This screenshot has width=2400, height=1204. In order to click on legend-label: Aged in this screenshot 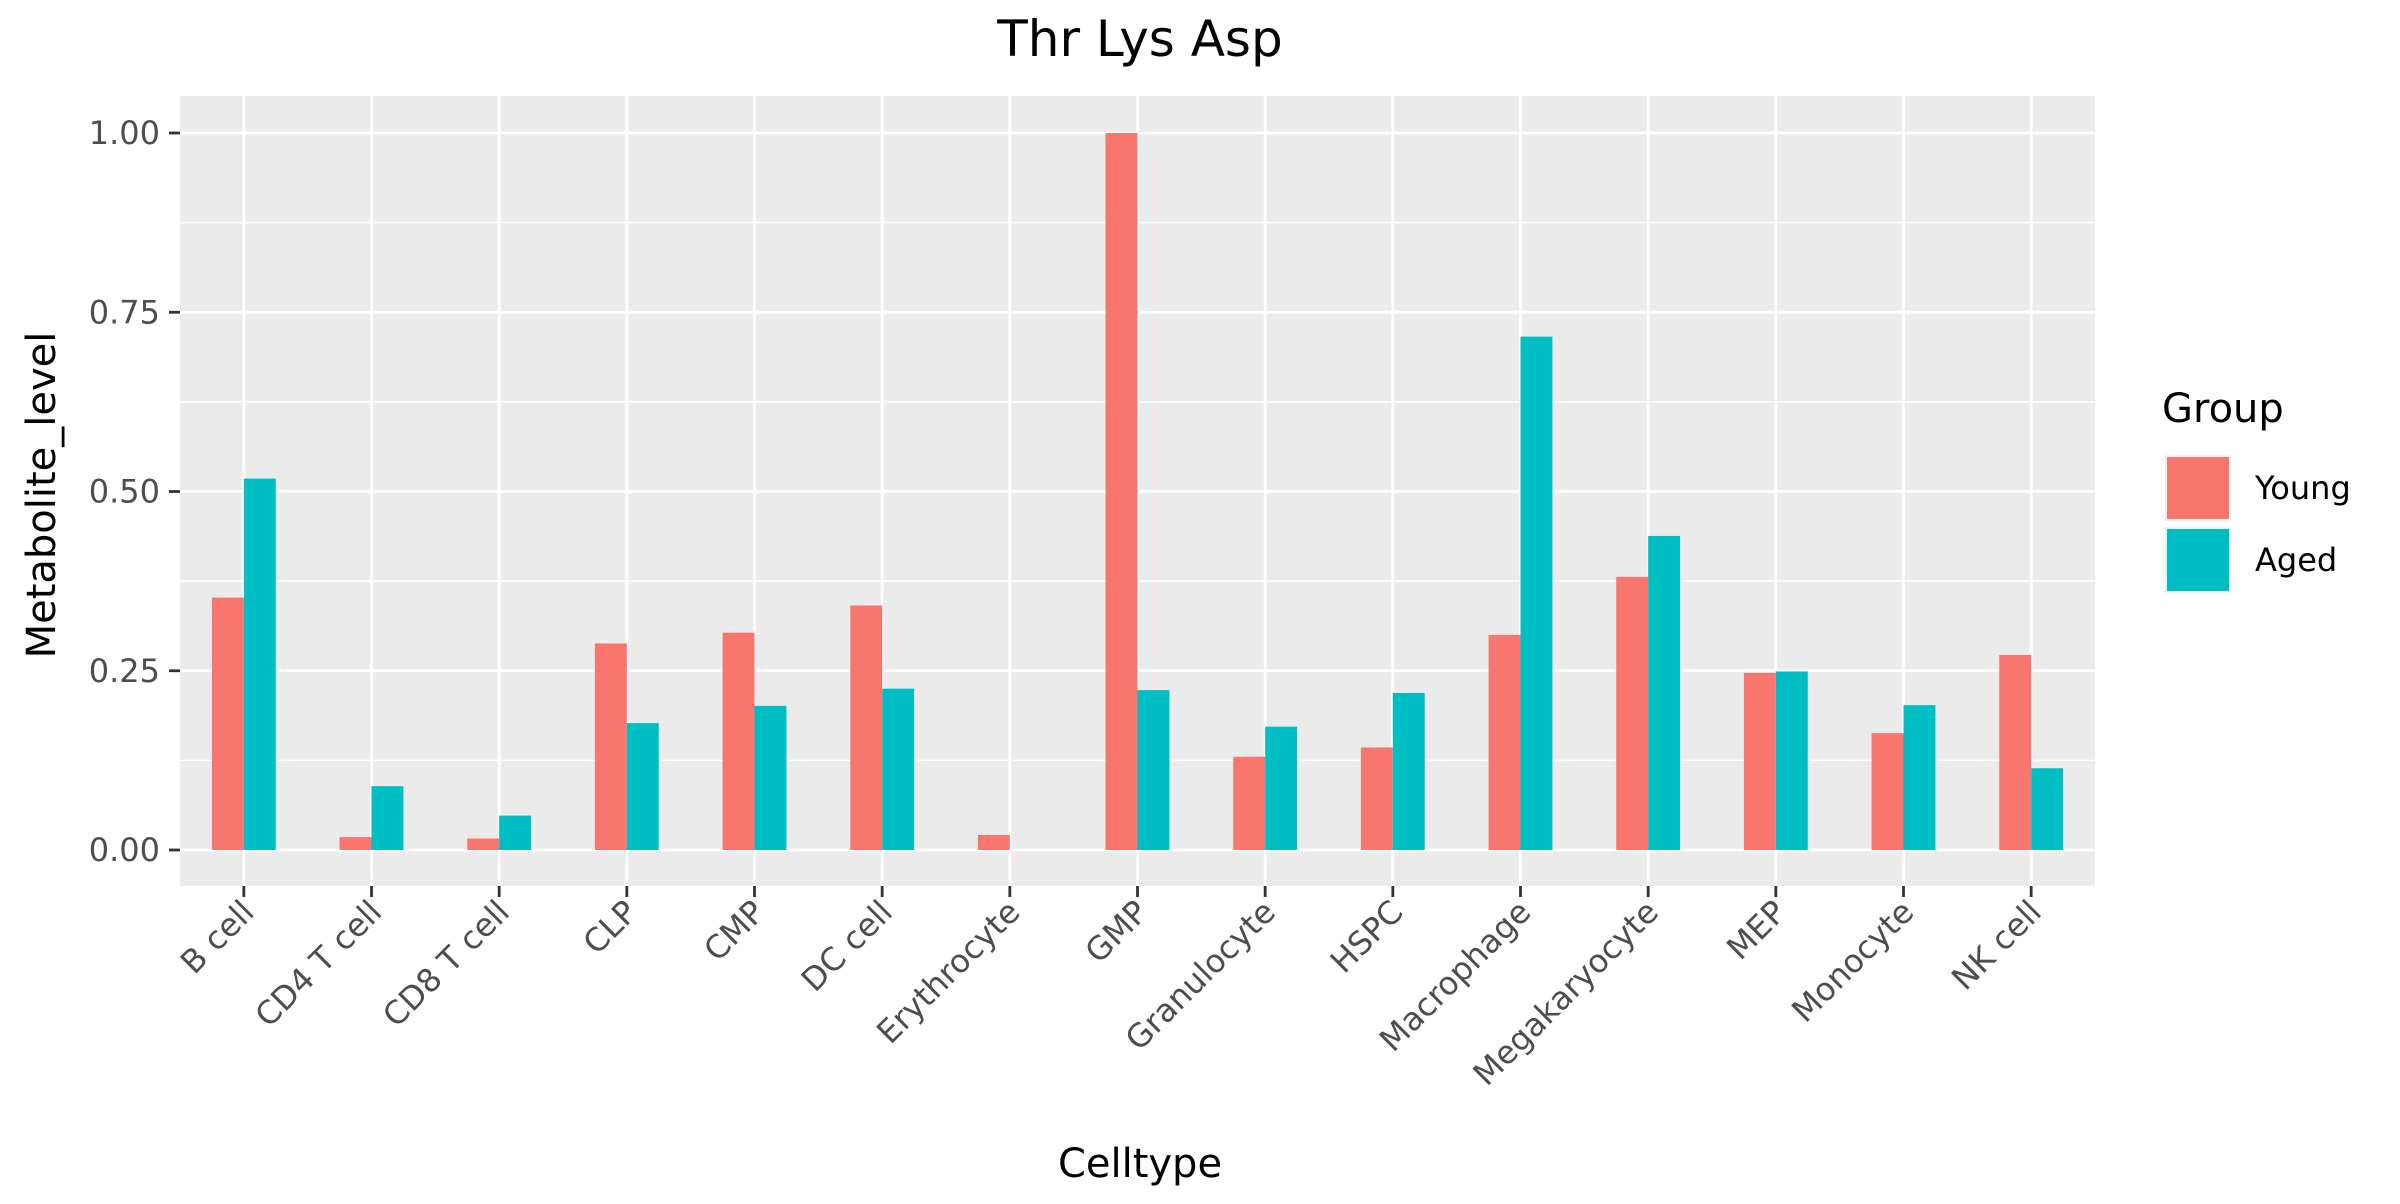, I will do `click(2296, 560)`.